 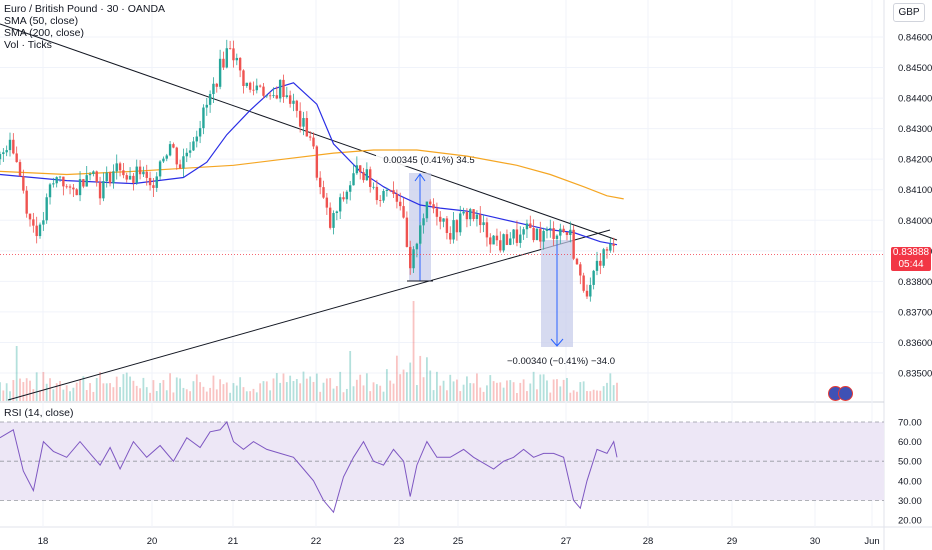 I want to click on rsi-tick-label: 40.00, so click(x=910, y=481).